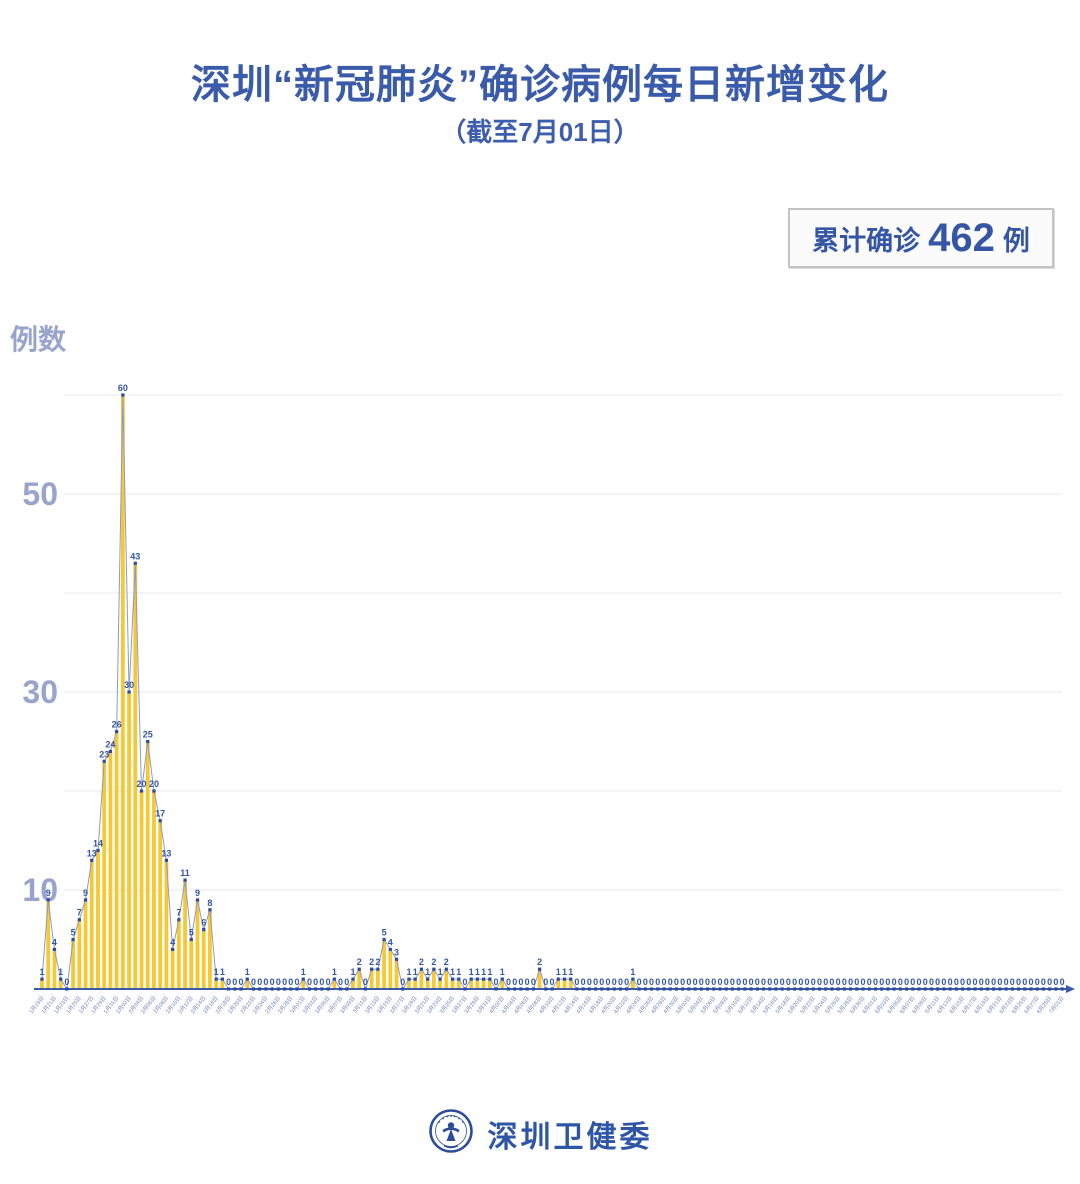  What do you see at coordinates (135, 556) in the screenshot?
I see `data-point-label: 43` at bounding box center [135, 556].